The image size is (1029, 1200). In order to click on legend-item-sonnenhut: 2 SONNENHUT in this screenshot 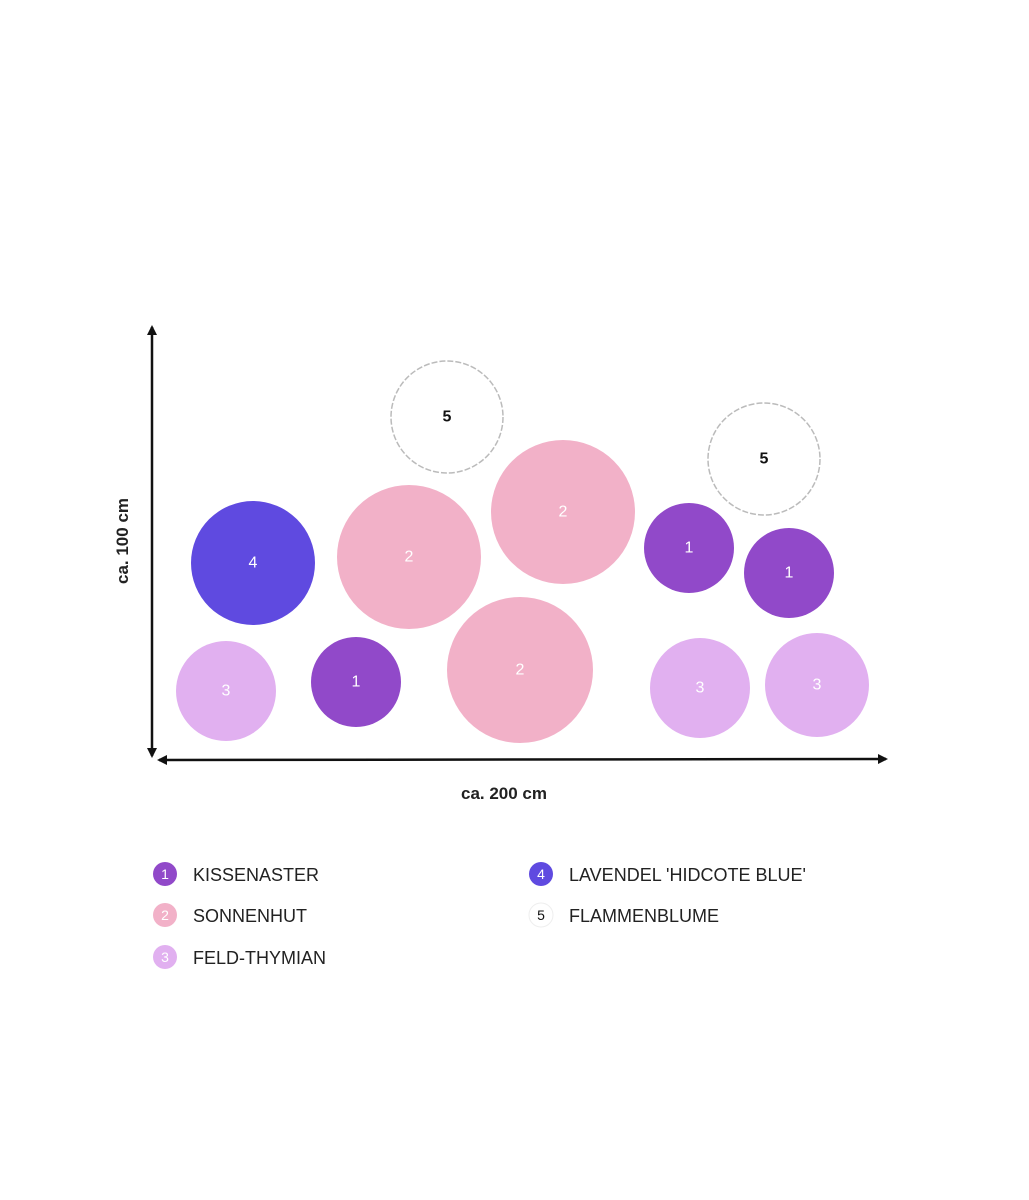, I will do `click(230, 915)`.